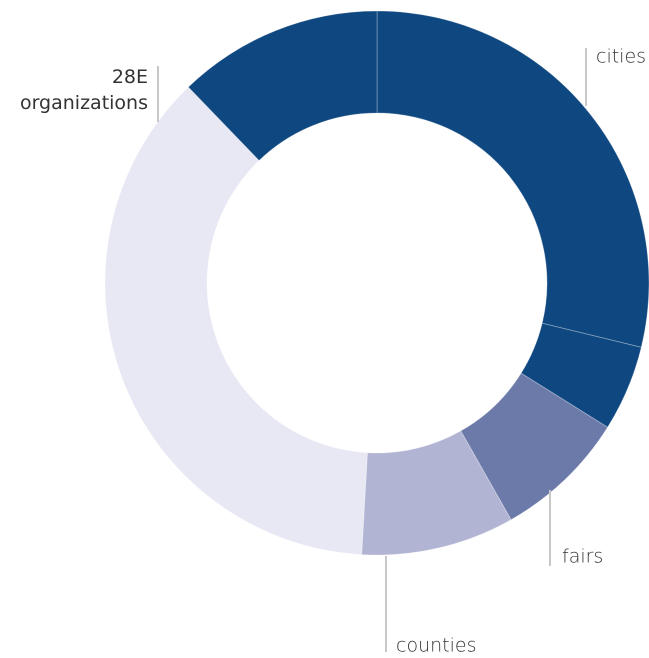  I want to click on slice-label: fairs, so click(582, 557).